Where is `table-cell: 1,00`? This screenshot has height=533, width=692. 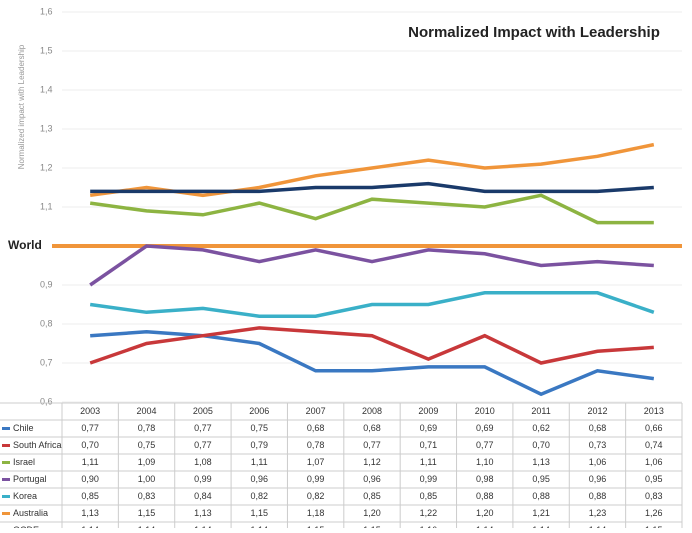
table-cell: 1,00 is located at coordinates (147, 479).